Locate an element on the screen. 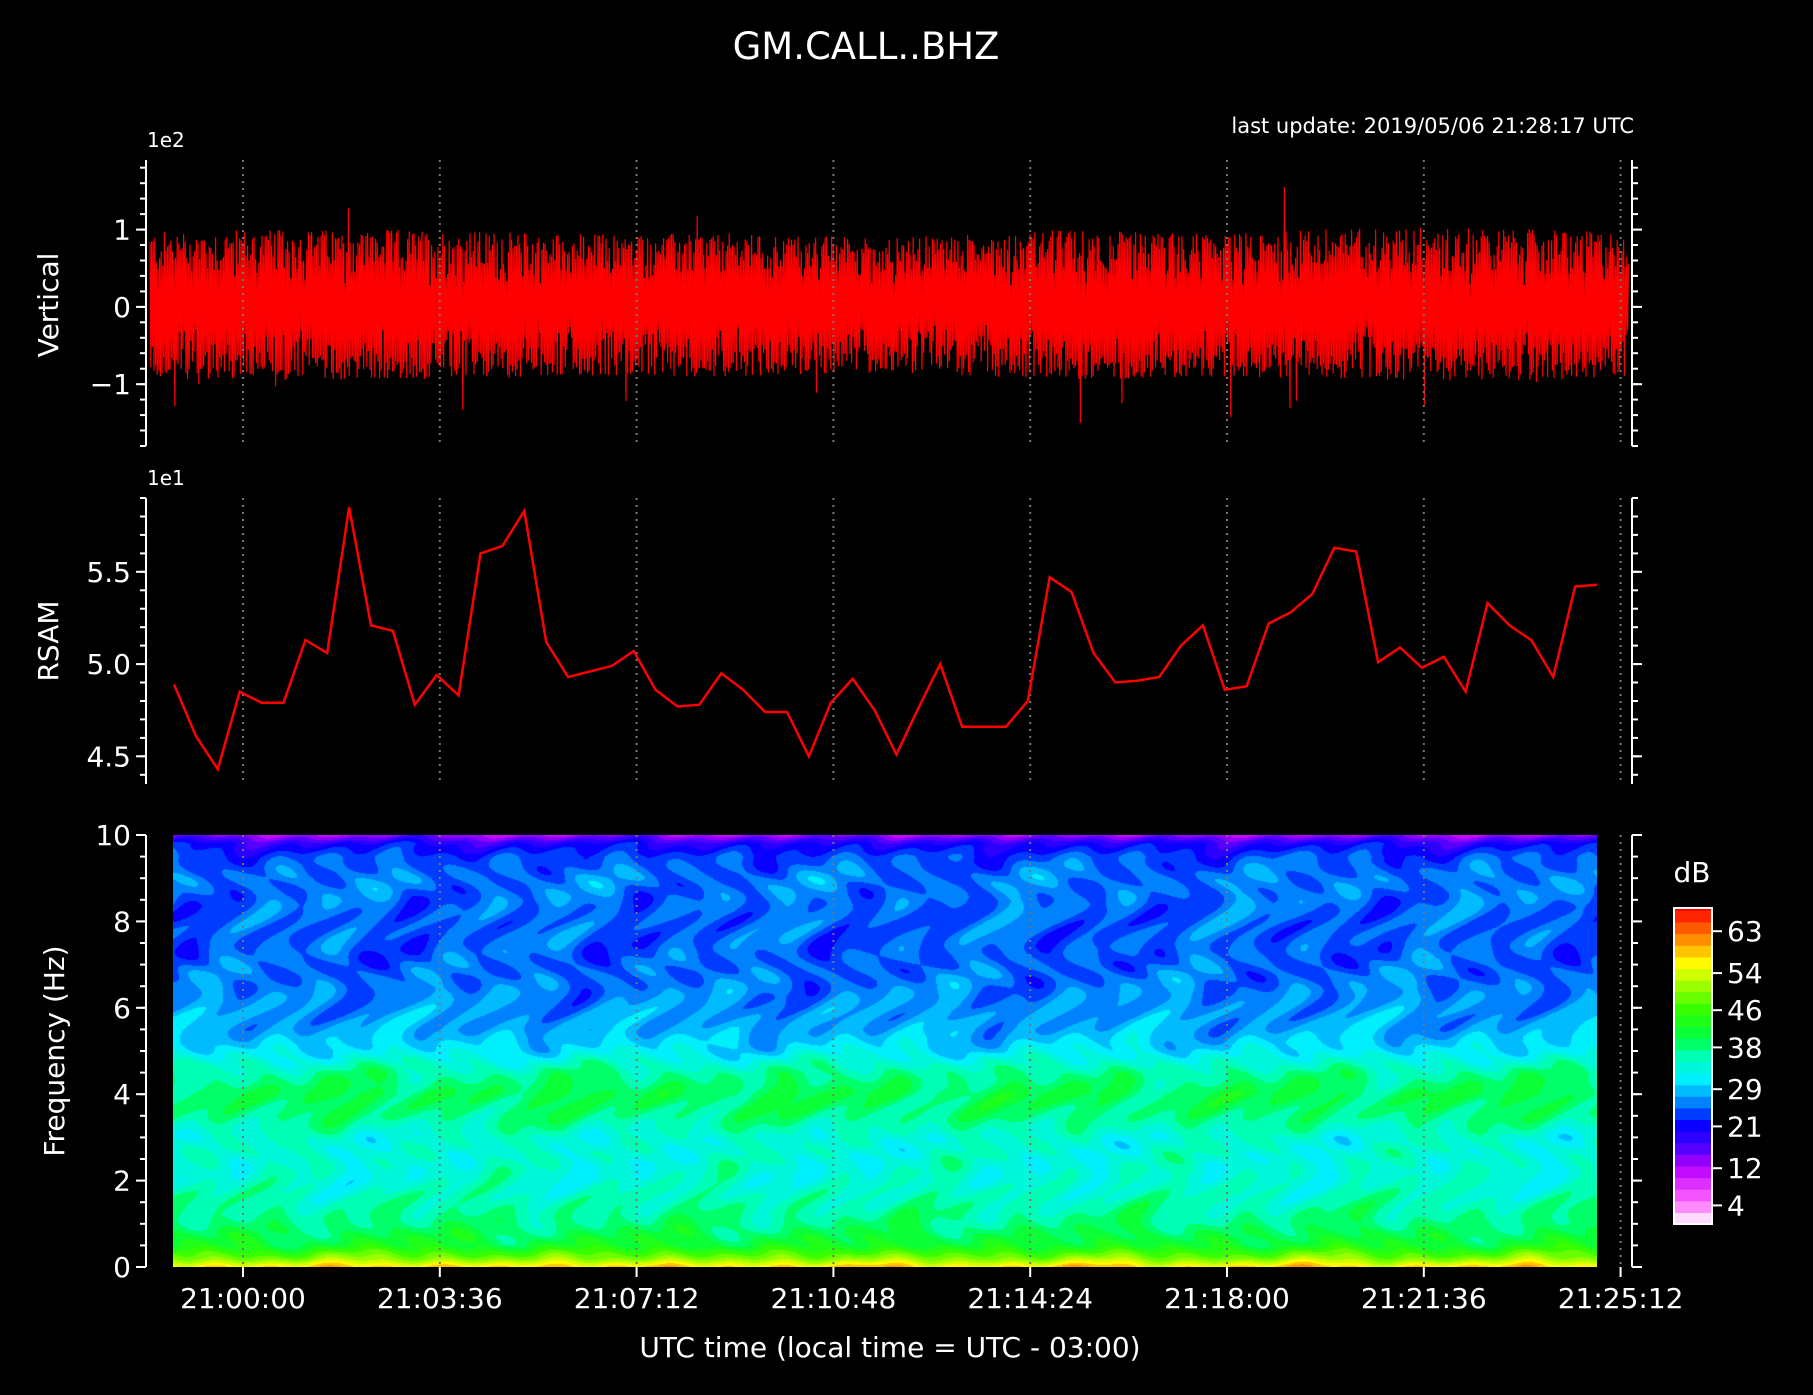 This screenshot has width=1813, height=1395. colorbar-frame is located at coordinates (1693, 1066).